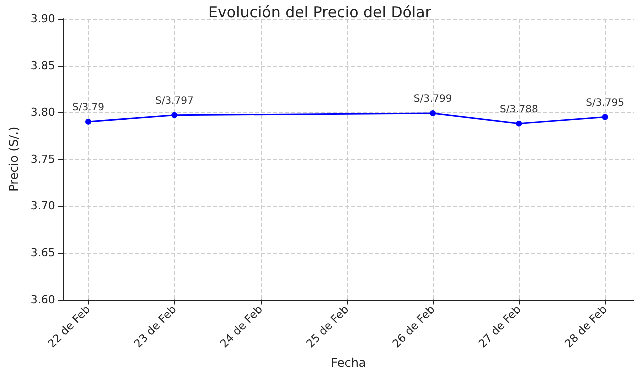  What do you see at coordinates (88, 108) in the screenshot?
I see `data-label: S/3.79` at bounding box center [88, 108].